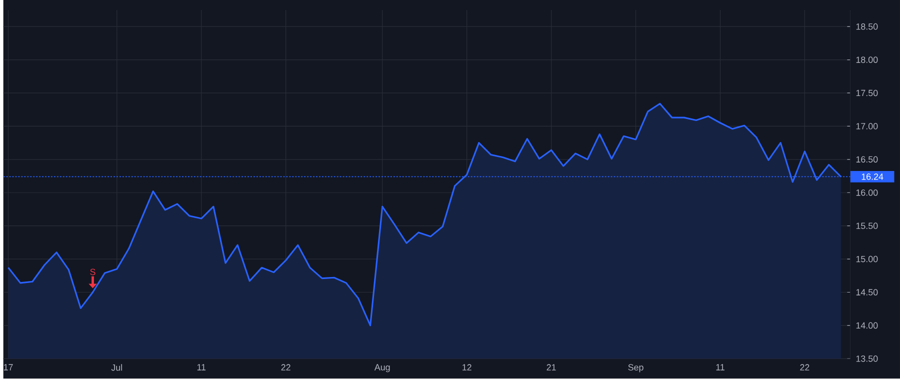  I want to click on y-tick-label: 15.00, so click(867, 259).